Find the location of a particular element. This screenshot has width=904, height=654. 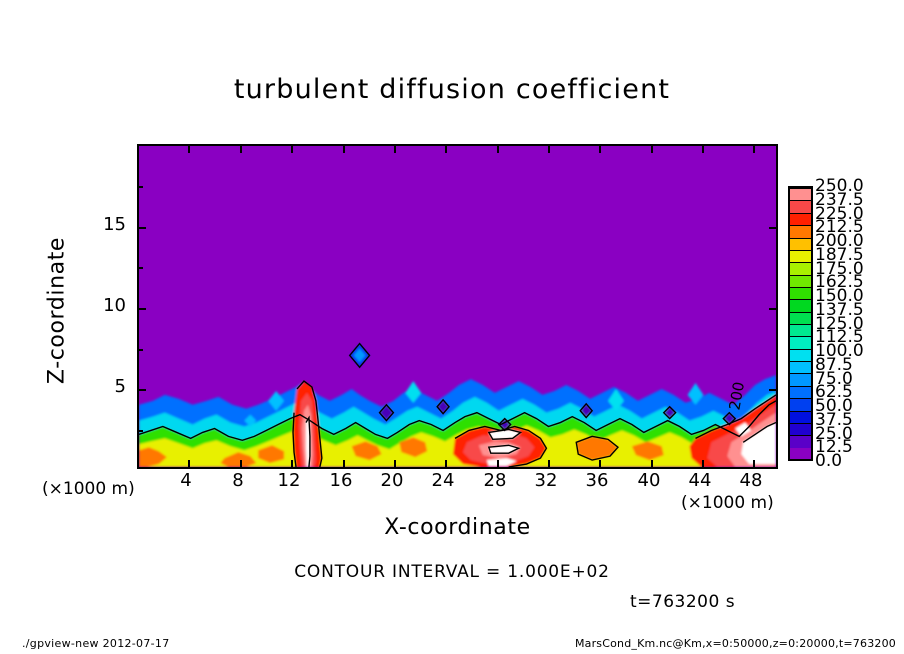

colorbar-tick-label-17: 37.5 is located at coordinates (834, 419).